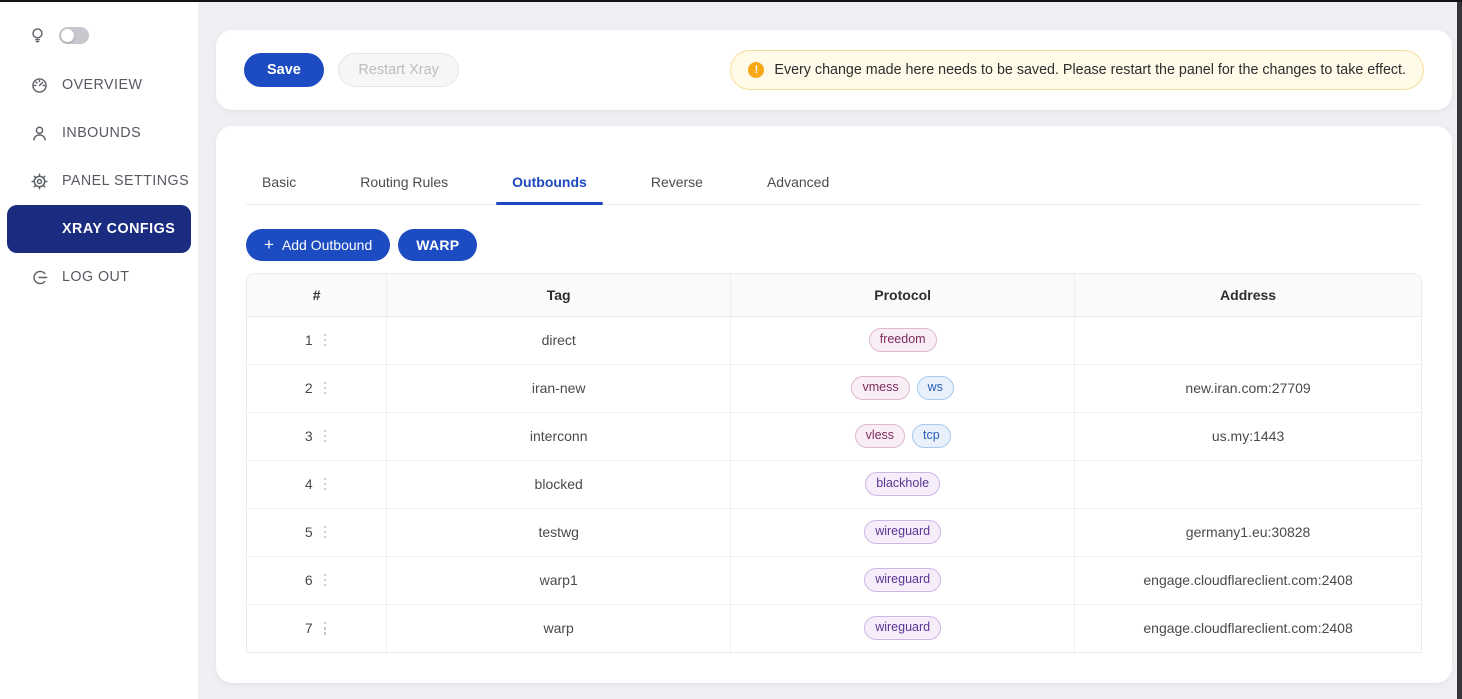  I want to click on table-row: 5 testwg wireguard germany1.eu:30828, so click(834, 532).